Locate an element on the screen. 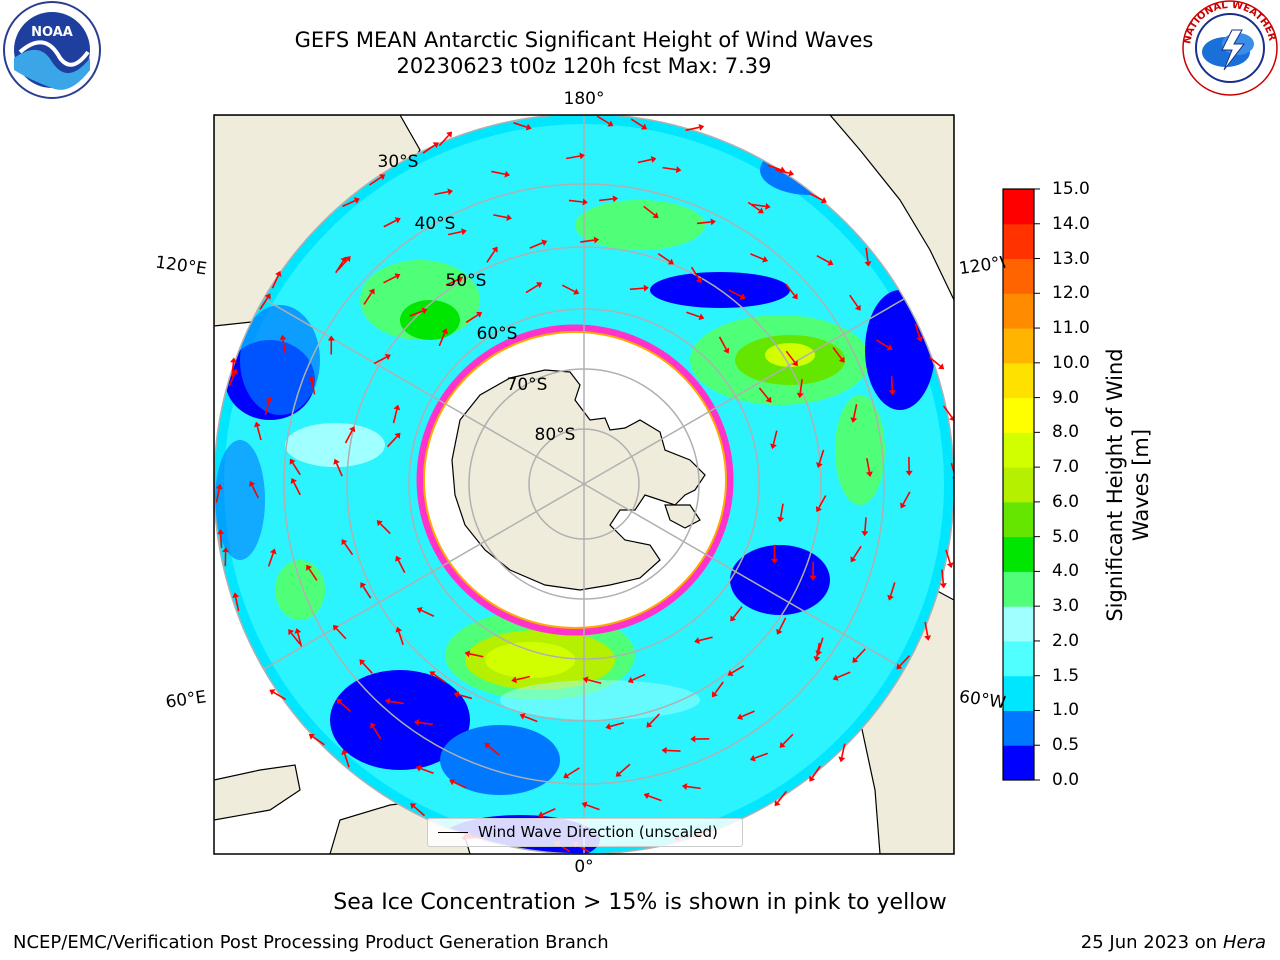 This screenshot has height=960, width=1280. nws-logo-icon: NATIONAL WEATHER SERVICE is located at coordinates (639, 48).